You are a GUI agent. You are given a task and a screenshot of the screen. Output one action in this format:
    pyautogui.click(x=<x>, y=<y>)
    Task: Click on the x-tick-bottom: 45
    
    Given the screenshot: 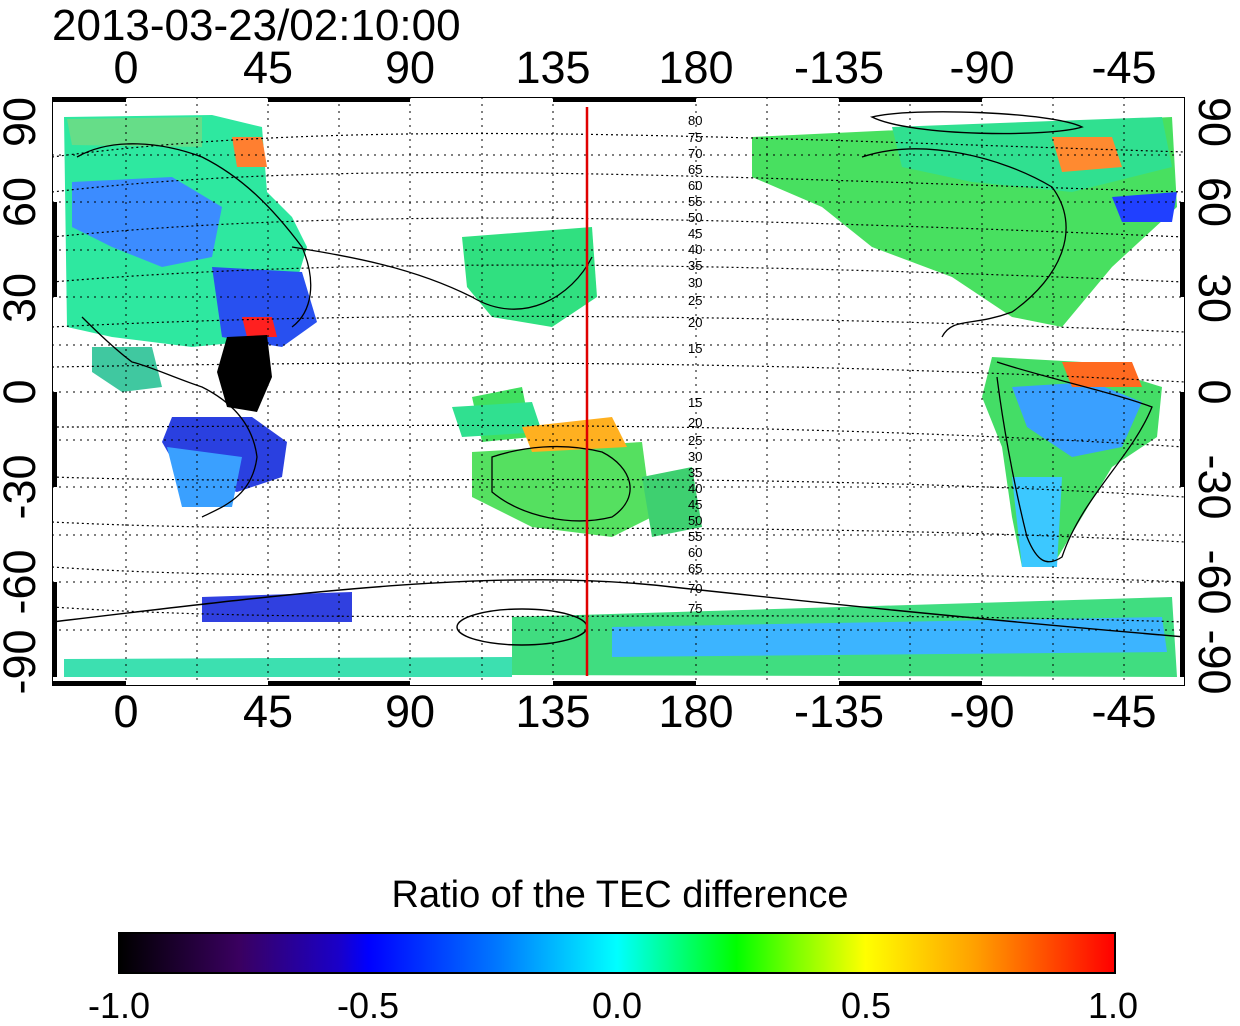 What is the action you would take?
    pyautogui.click(x=268, y=711)
    